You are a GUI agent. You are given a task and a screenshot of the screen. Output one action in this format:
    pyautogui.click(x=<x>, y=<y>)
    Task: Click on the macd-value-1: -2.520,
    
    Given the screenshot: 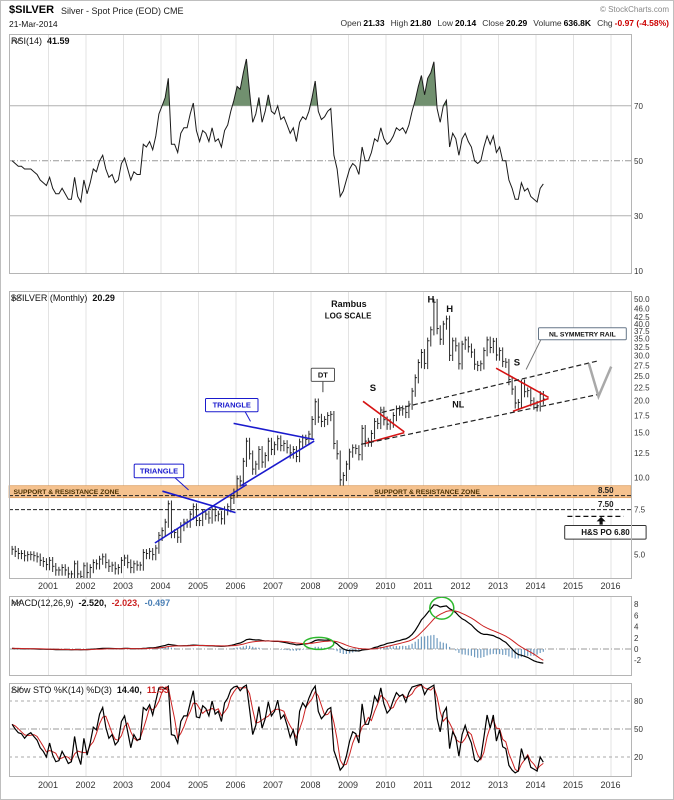 What is the action you would take?
    pyautogui.click(x=92, y=603)
    